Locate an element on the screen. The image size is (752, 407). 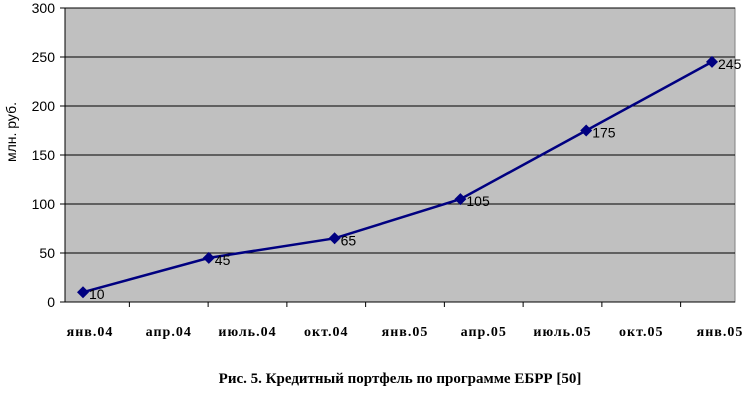
y-tick-label: 100 is located at coordinates (44, 204).